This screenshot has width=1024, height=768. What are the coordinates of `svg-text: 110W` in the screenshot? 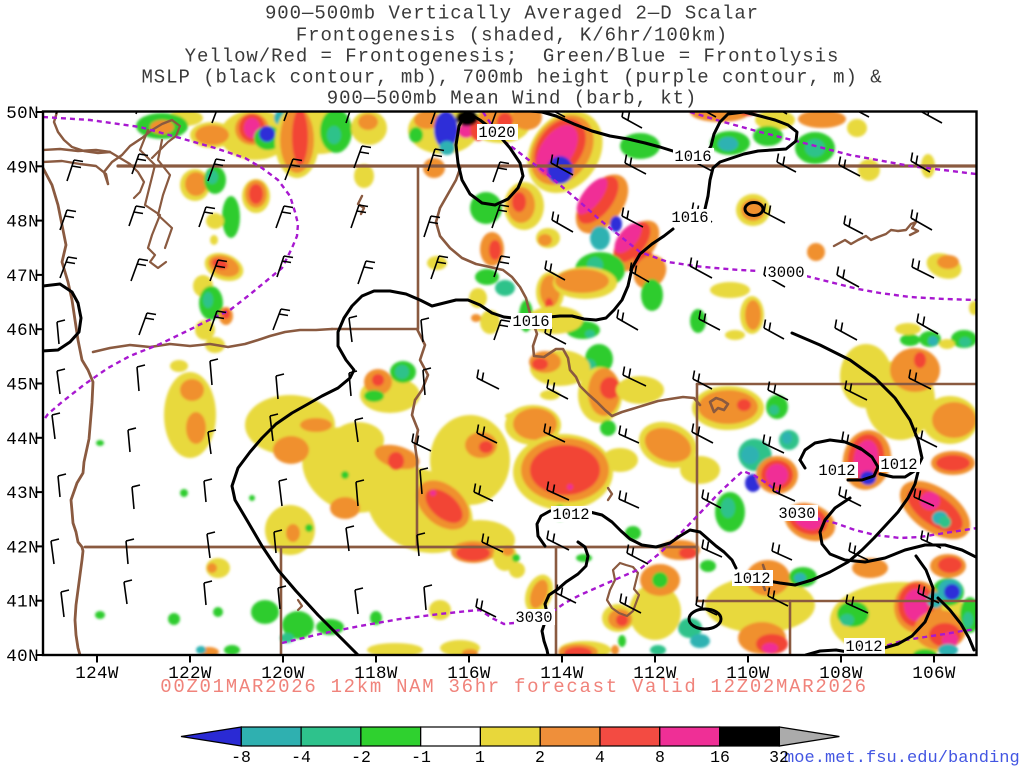 It's located at (748, 674).